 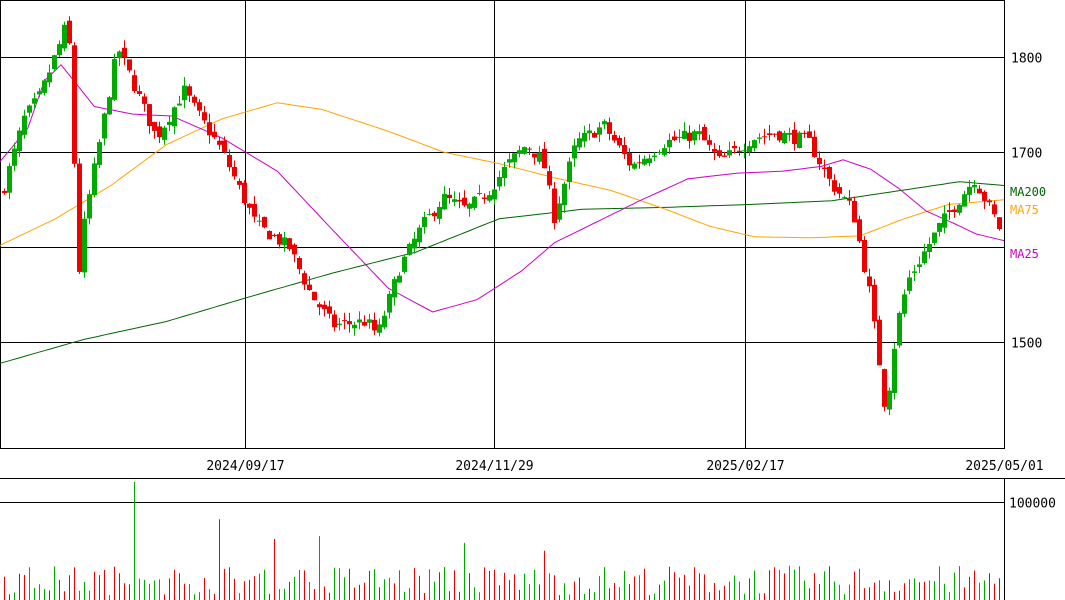 I want to click on date-tick-label: 2024/11/29, so click(x=494, y=466).